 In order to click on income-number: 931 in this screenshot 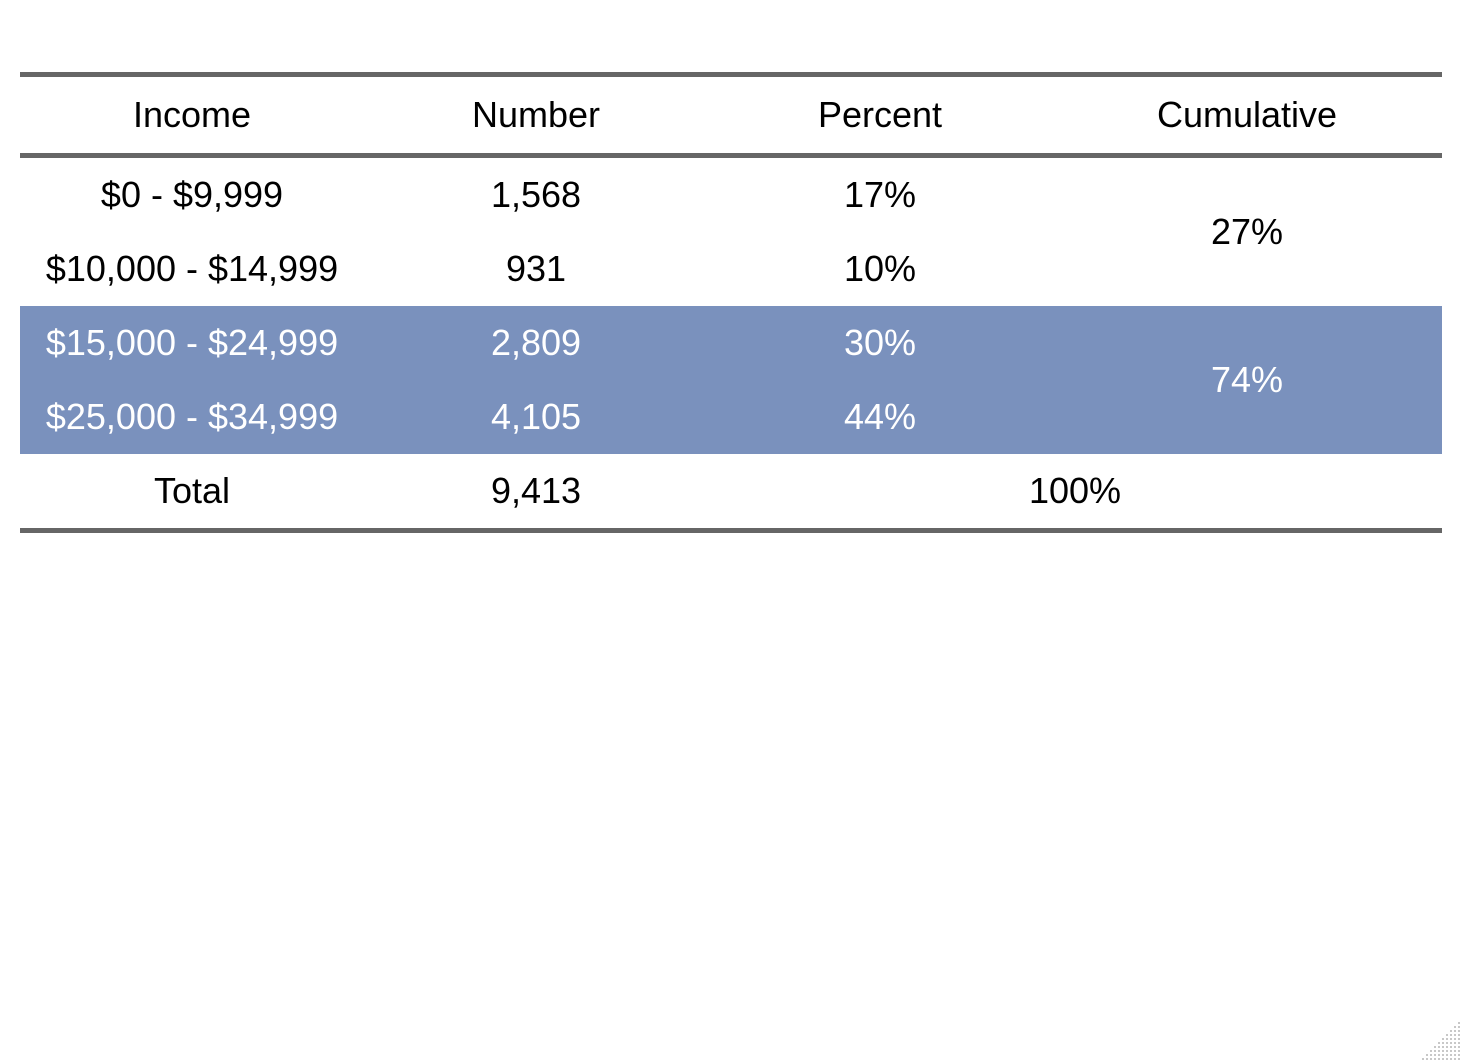, I will do `click(536, 268)`.